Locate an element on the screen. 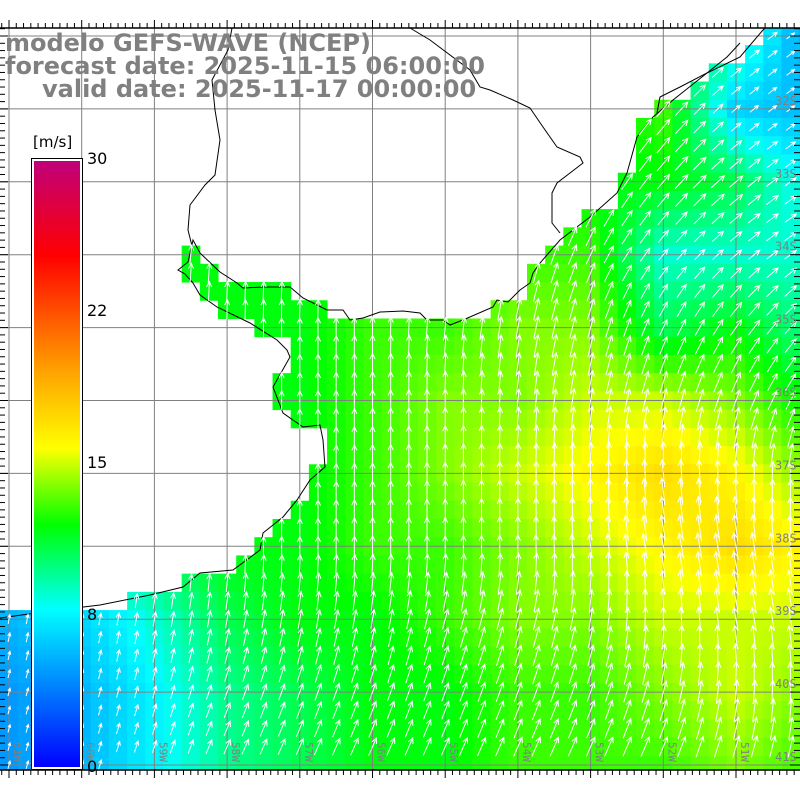  lat-label: 39S is located at coordinates (786, 611).